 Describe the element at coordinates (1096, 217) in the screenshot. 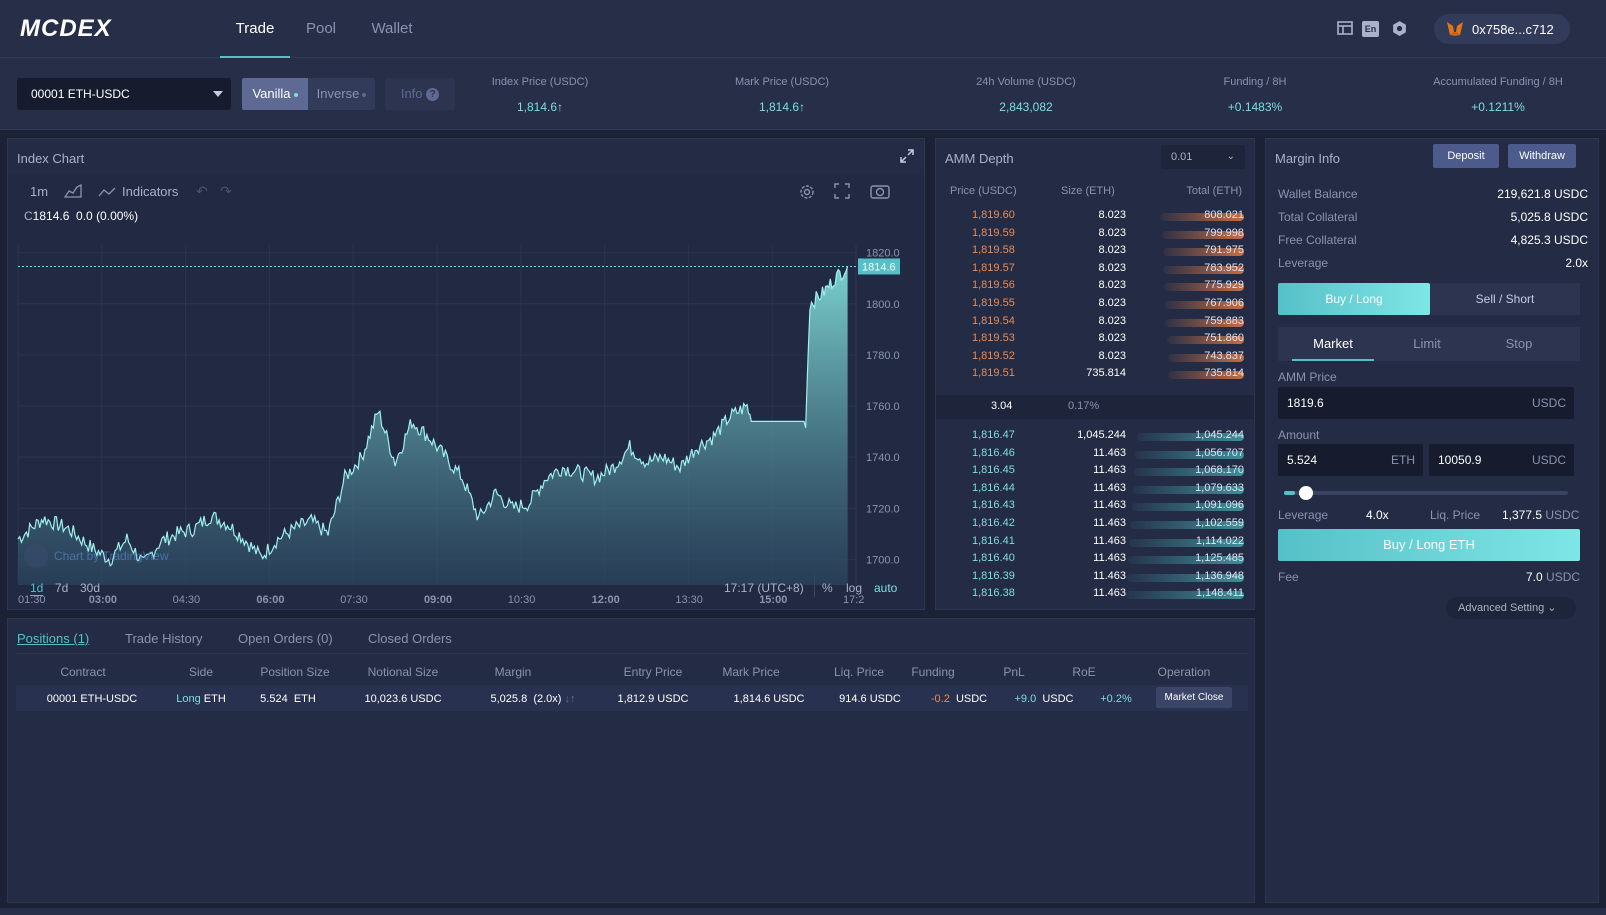

I see `ask-row: 1,819.60 8.023 808.021` at that location.